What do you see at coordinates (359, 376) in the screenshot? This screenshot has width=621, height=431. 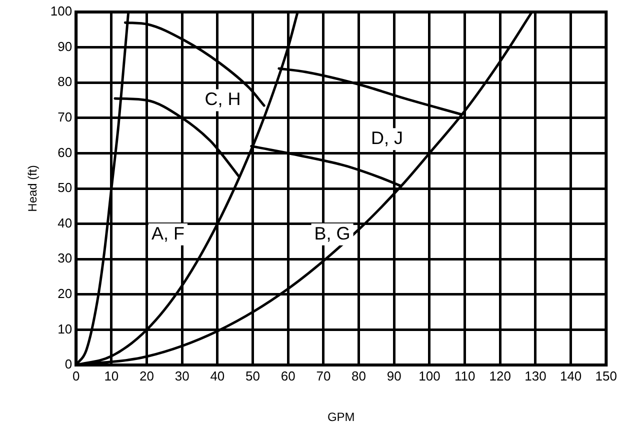 I see `x-tick-label: 80` at bounding box center [359, 376].